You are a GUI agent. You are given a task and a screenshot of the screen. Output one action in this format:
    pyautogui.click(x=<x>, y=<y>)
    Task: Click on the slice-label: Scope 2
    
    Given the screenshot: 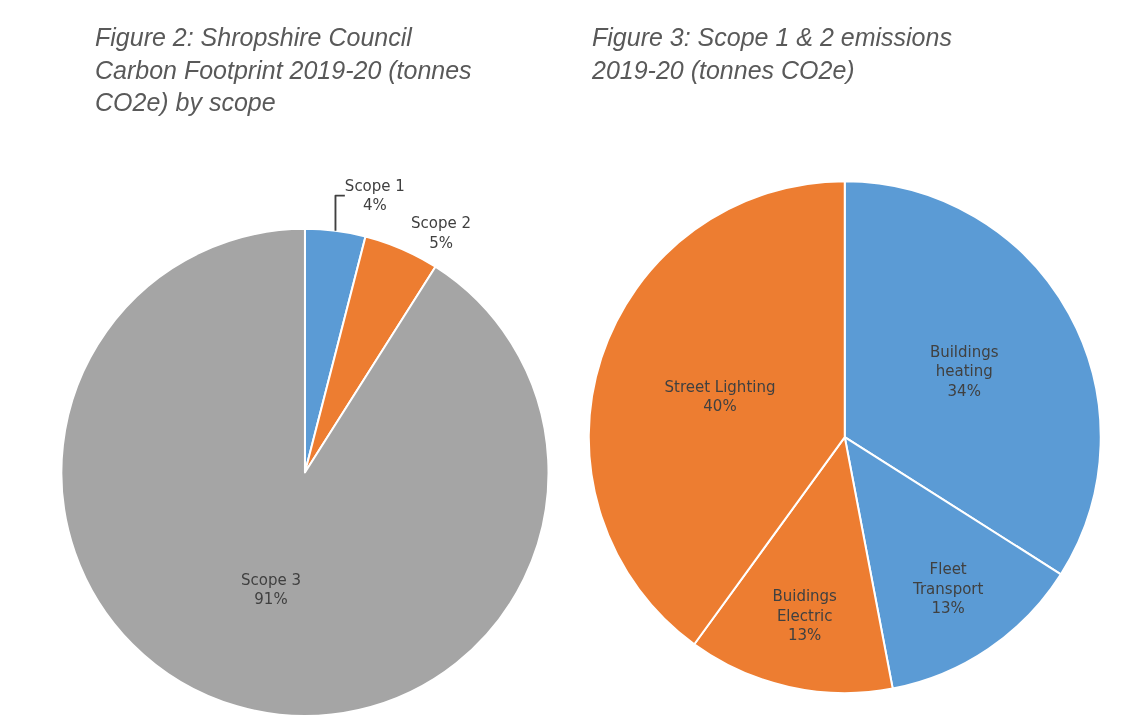 What is the action you would take?
    pyautogui.click(x=441, y=223)
    